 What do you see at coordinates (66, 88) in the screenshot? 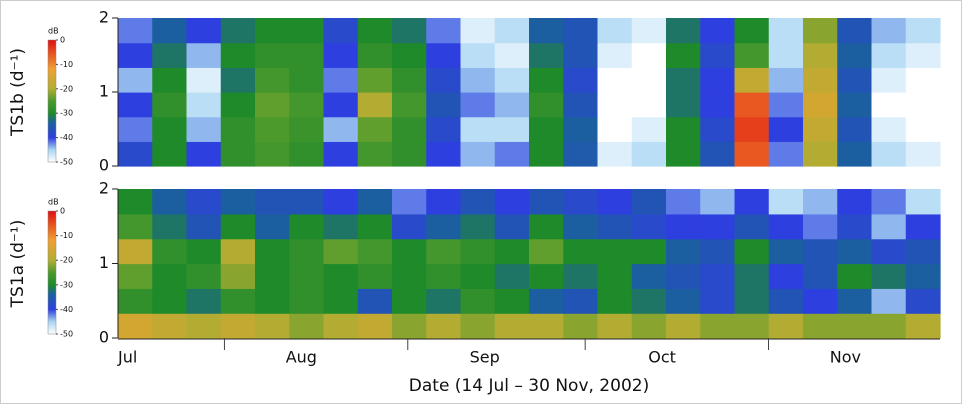
I see `colorbar-tick-label: -20` at bounding box center [66, 88].